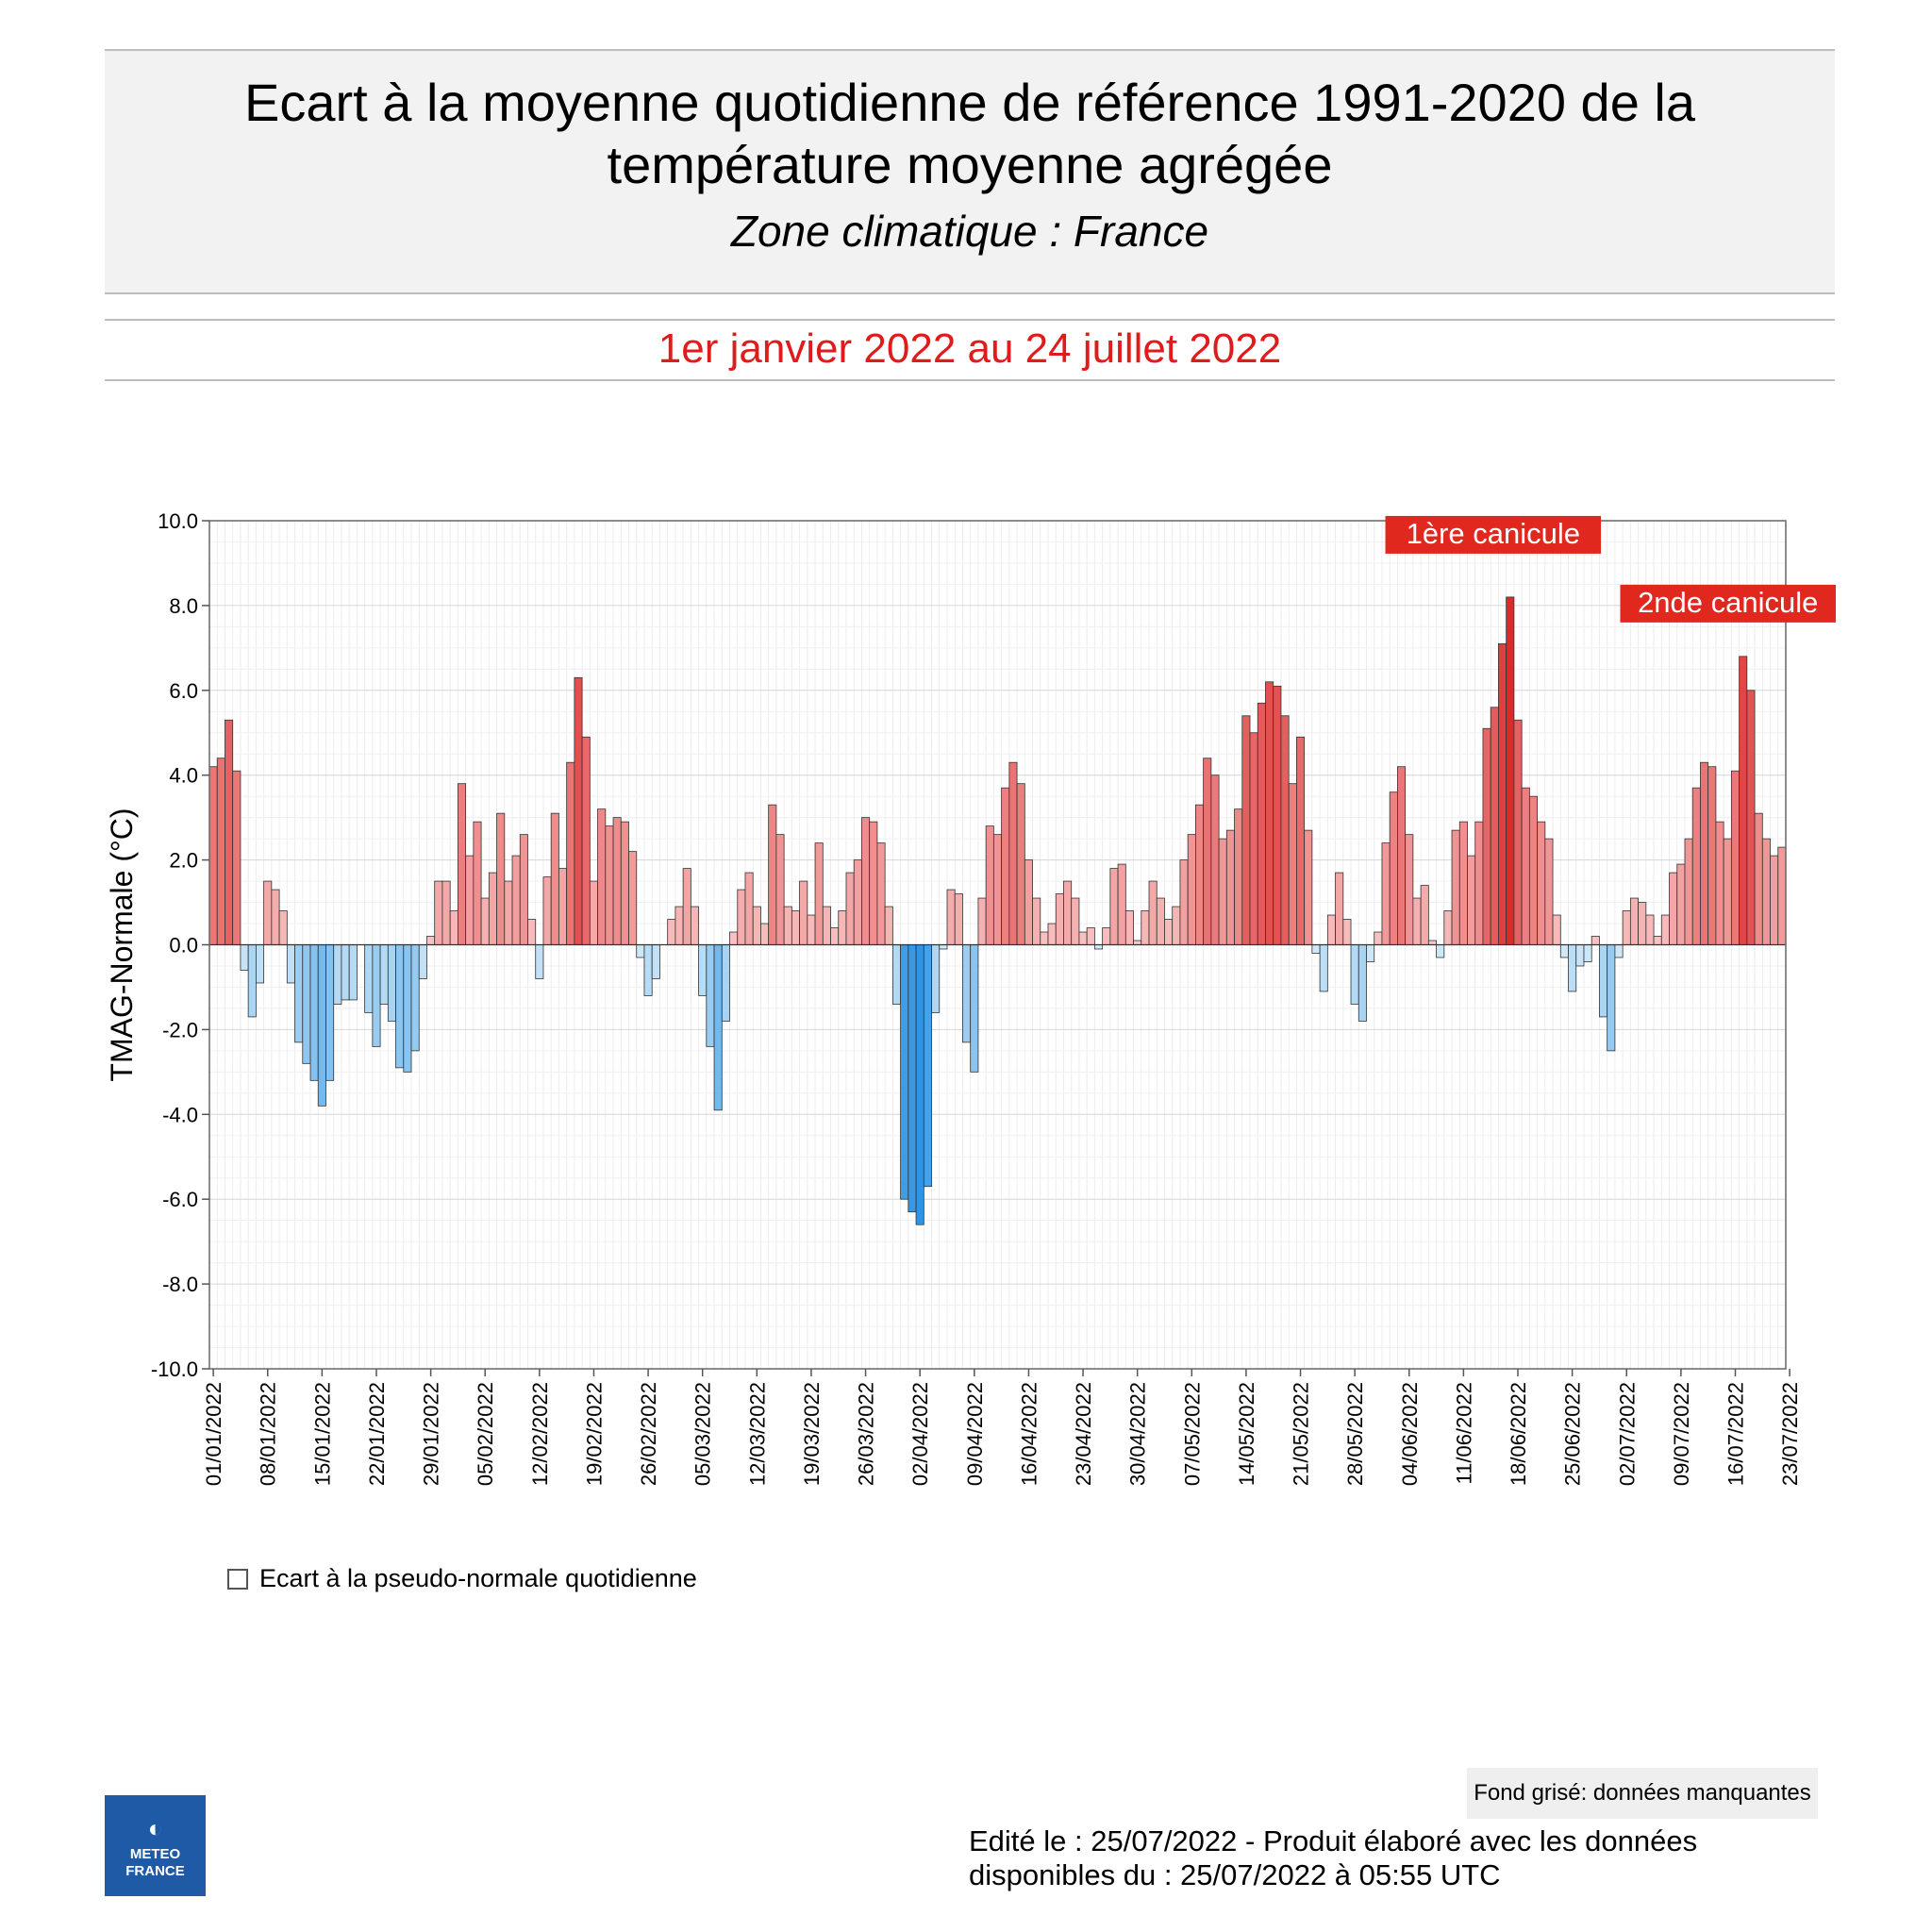 The height and width of the screenshot is (1932, 1932). Describe the element at coordinates (180, 1030) in the screenshot. I see `y-tick-label: -2.0` at that location.